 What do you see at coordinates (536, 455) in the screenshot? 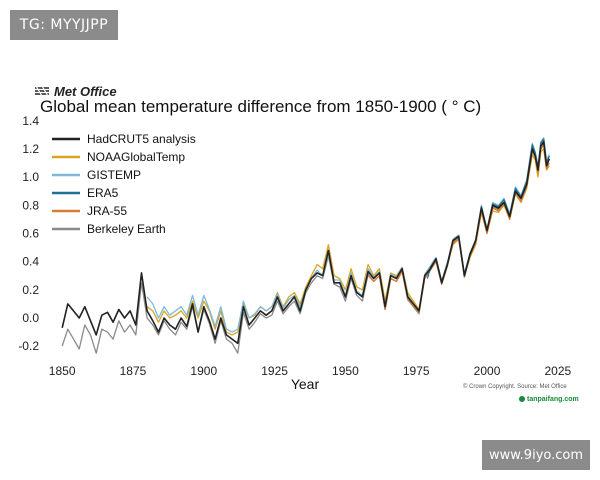
I see `watermark-bottom: www.9iyo.com` at bounding box center [536, 455].